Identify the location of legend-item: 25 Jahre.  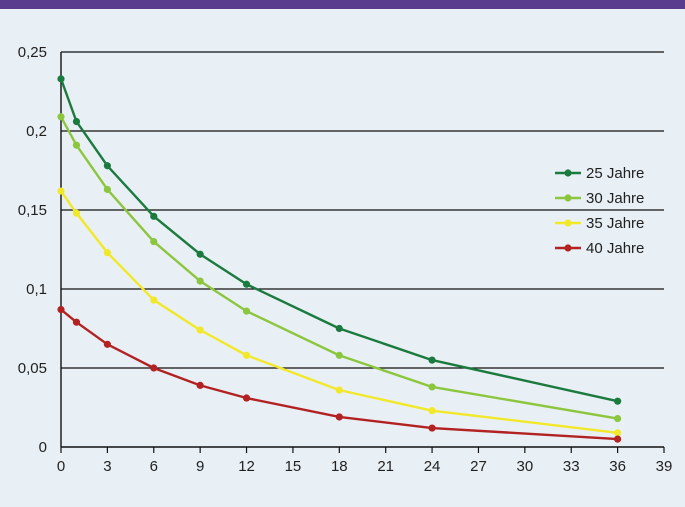
(599, 173).